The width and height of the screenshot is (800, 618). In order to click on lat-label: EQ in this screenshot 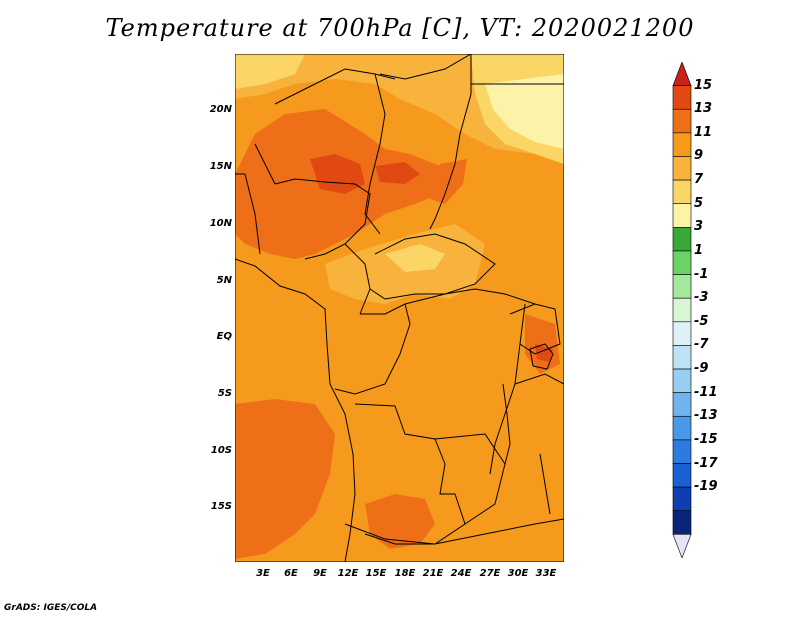, I will do `click(224, 336)`.